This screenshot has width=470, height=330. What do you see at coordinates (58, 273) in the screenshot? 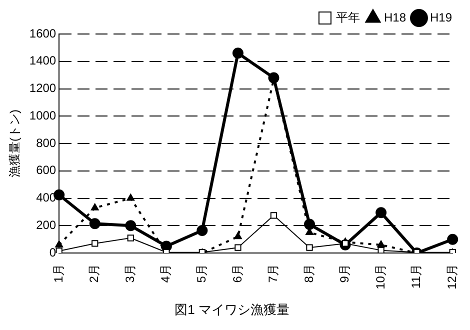
I see `x-tick-label: 1月` at bounding box center [58, 273].